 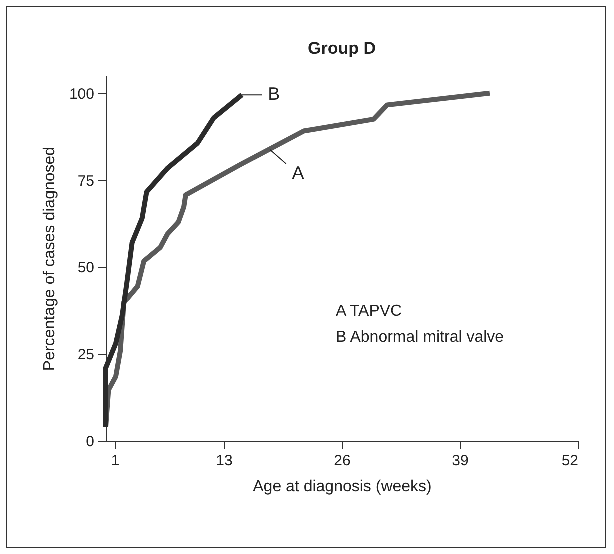 I want to click on y-tick-label: 50, so click(x=86, y=268).